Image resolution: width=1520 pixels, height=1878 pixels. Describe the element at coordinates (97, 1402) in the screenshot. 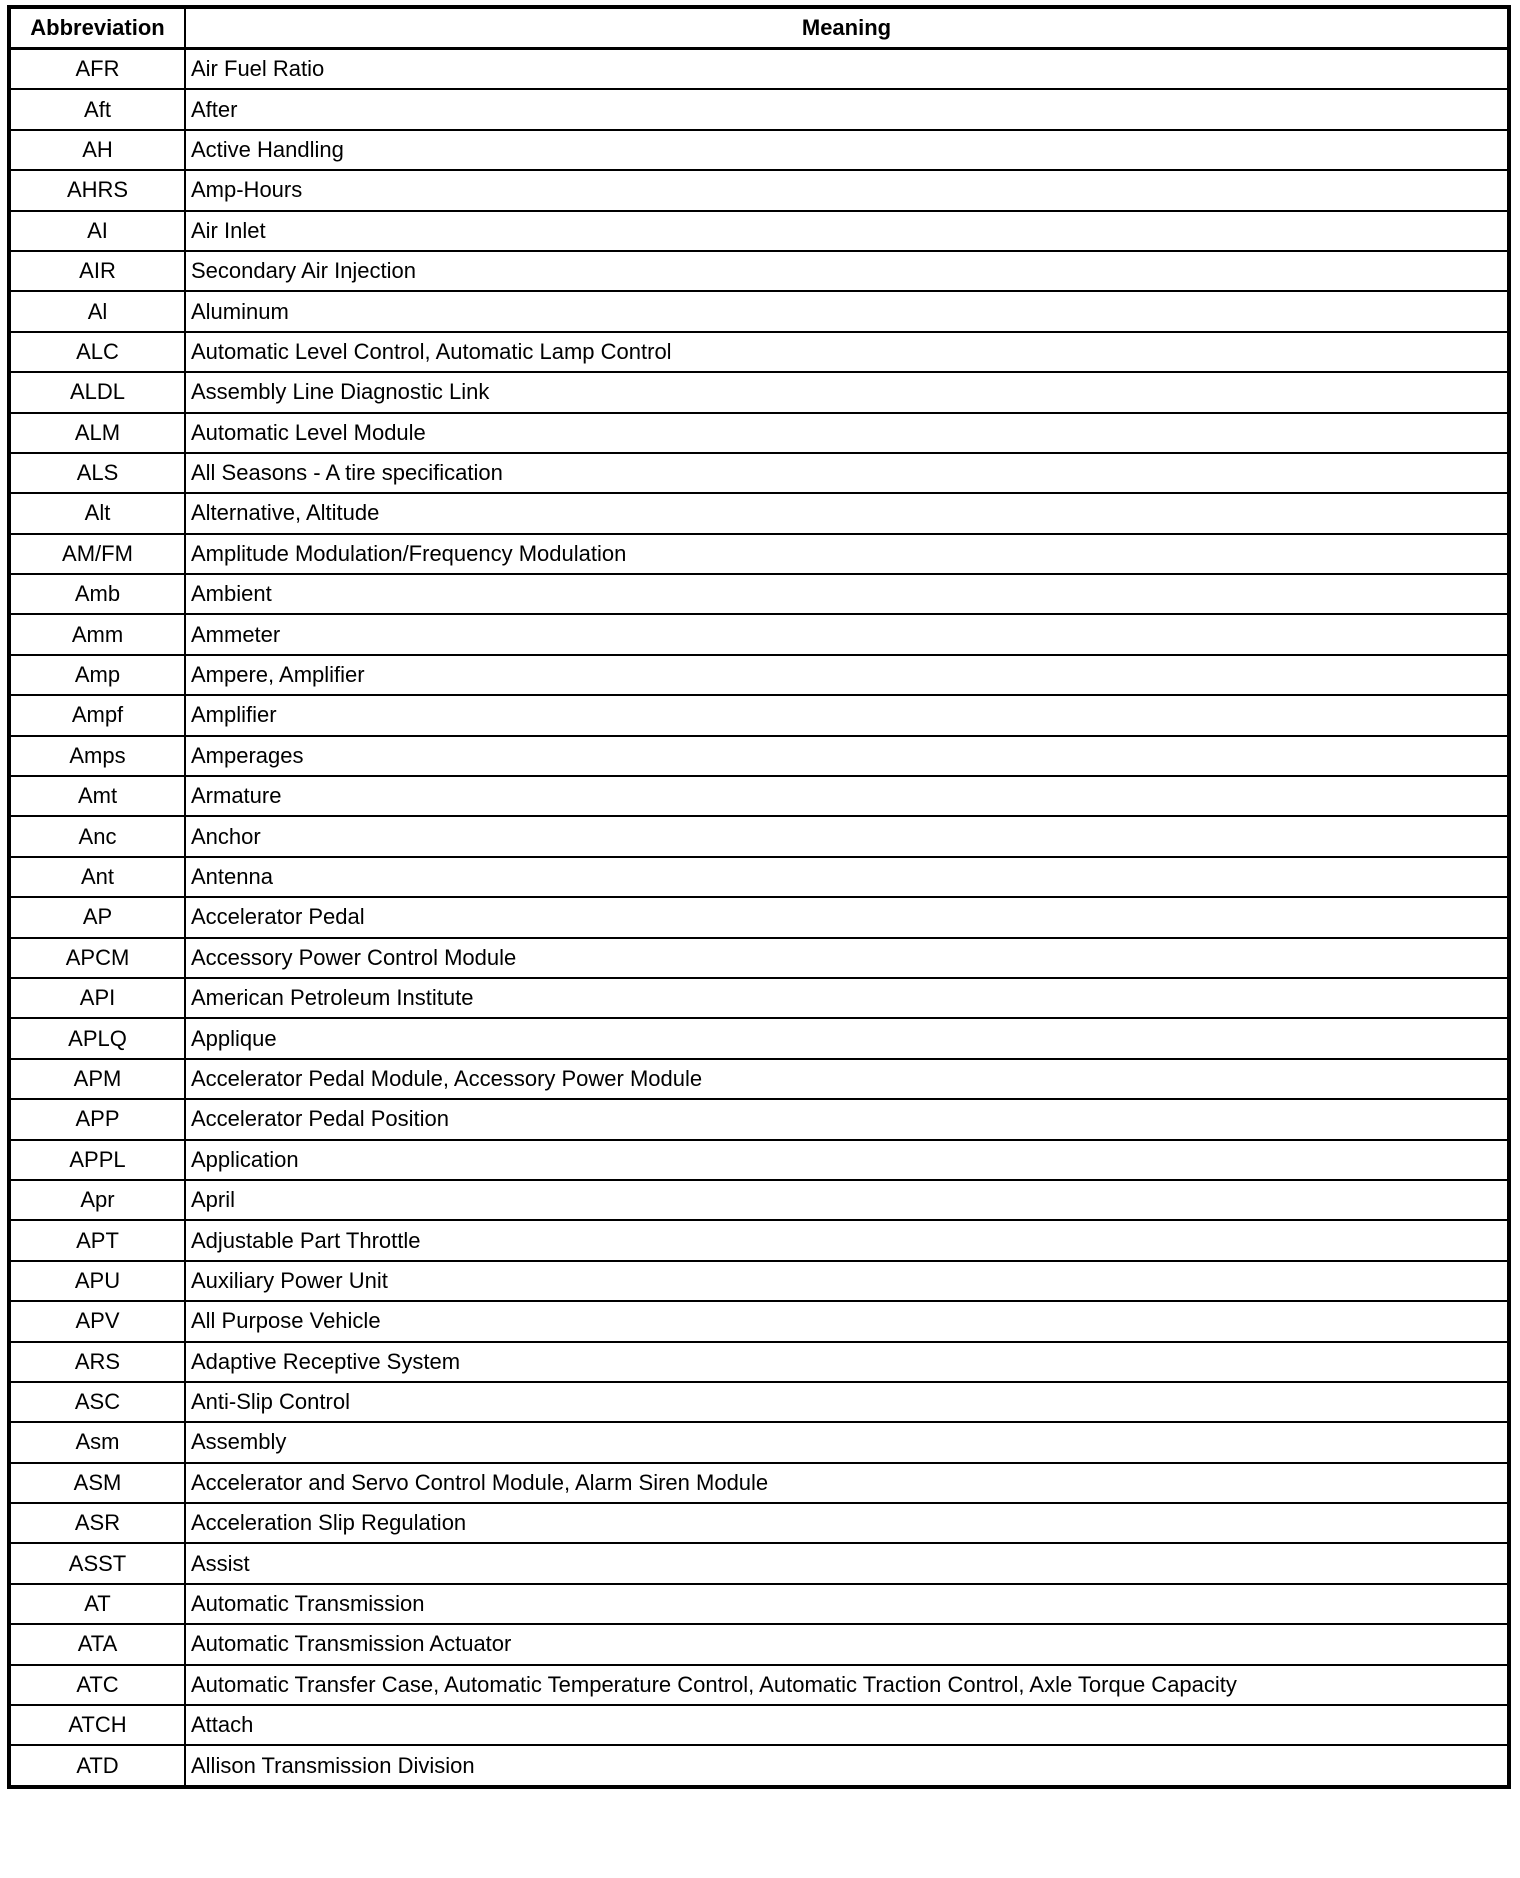

I see `abbreviation-cell: ASC` at that location.